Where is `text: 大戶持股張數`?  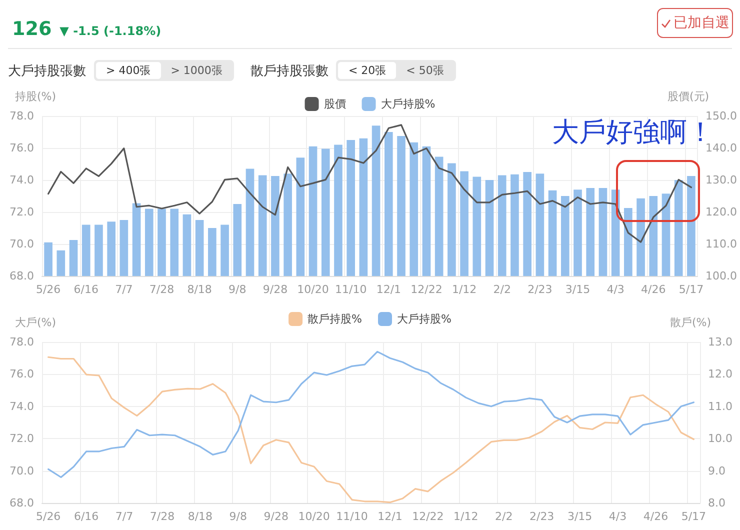 text: 大戶持股張數 is located at coordinates (47, 71).